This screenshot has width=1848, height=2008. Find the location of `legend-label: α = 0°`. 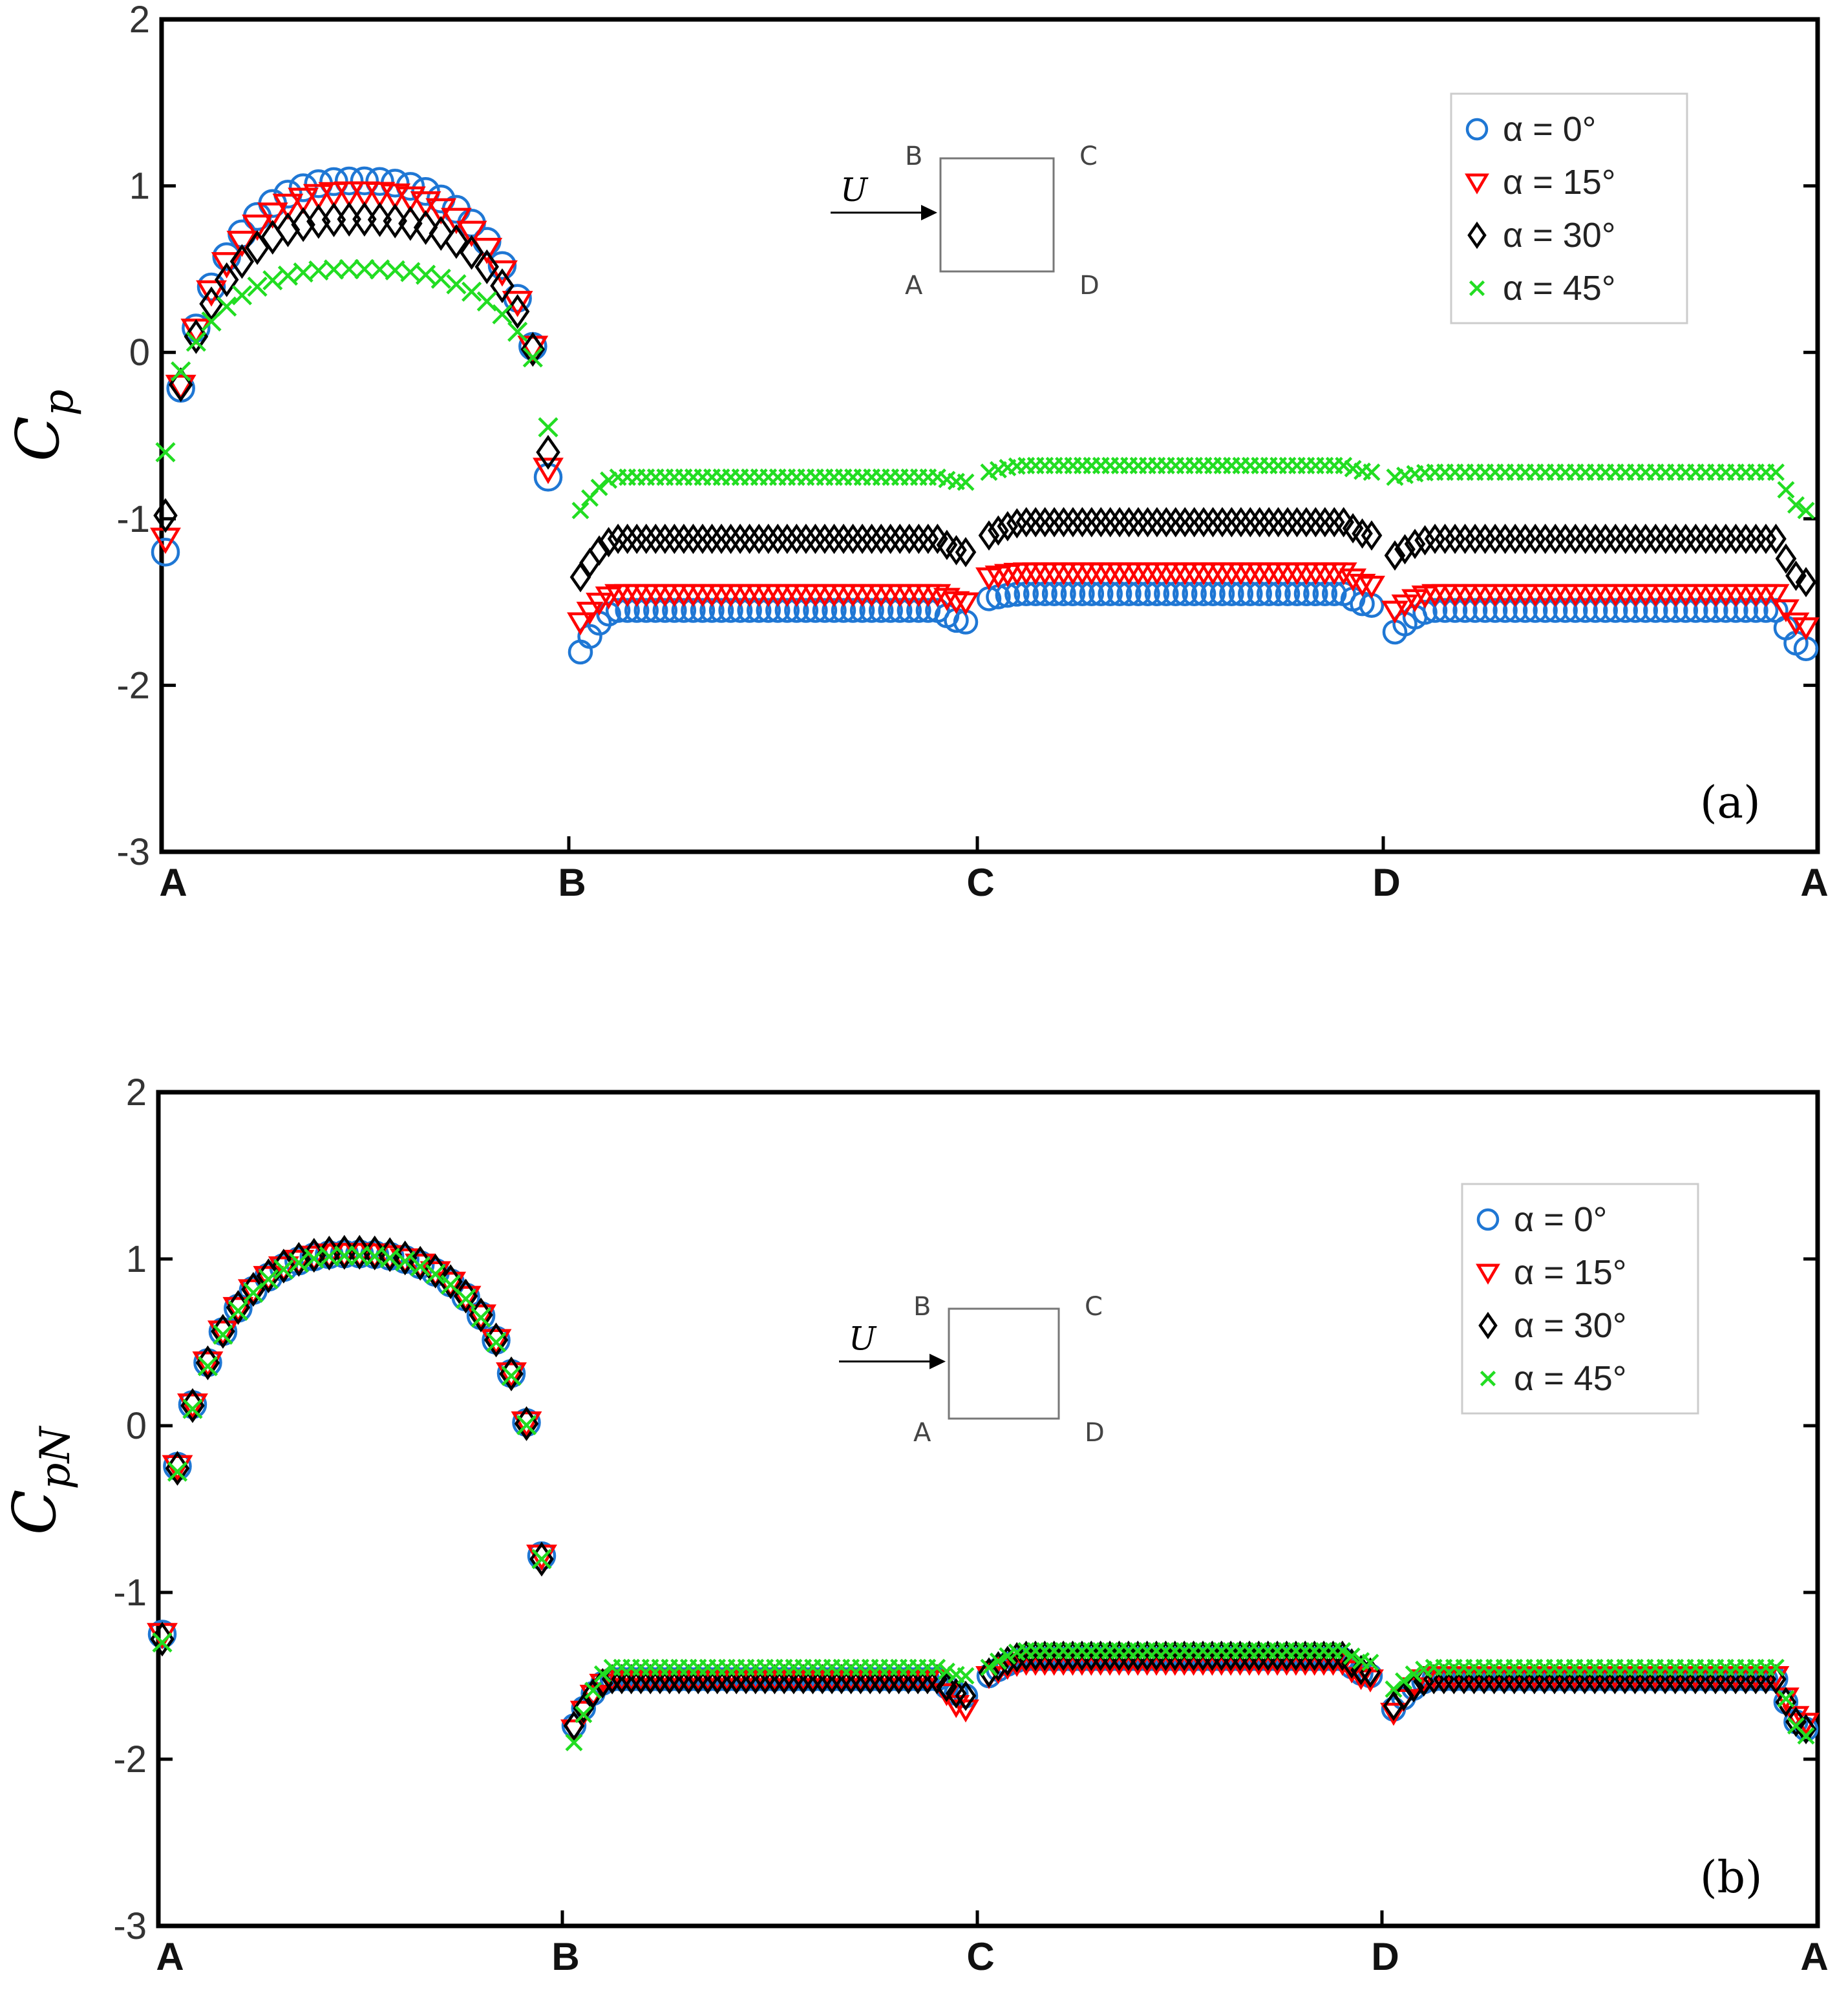

legend-label: α = 0° is located at coordinates (1549, 130).